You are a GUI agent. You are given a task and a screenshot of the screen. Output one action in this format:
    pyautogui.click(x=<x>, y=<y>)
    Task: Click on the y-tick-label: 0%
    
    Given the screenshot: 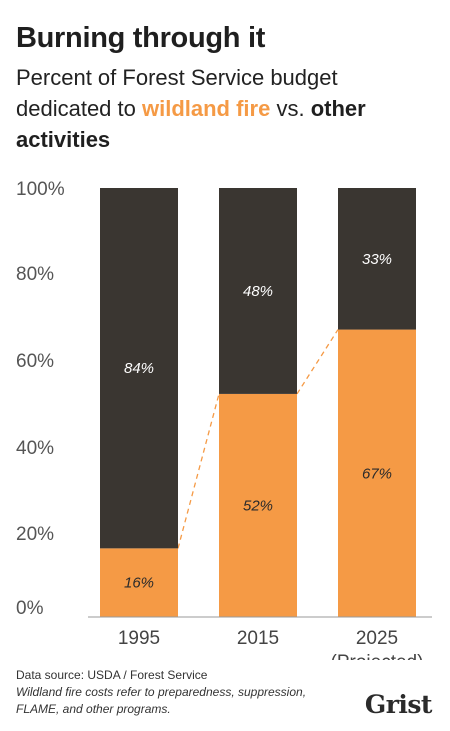 What is the action you would take?
    pyautogui.click(x=30, y=608)
    